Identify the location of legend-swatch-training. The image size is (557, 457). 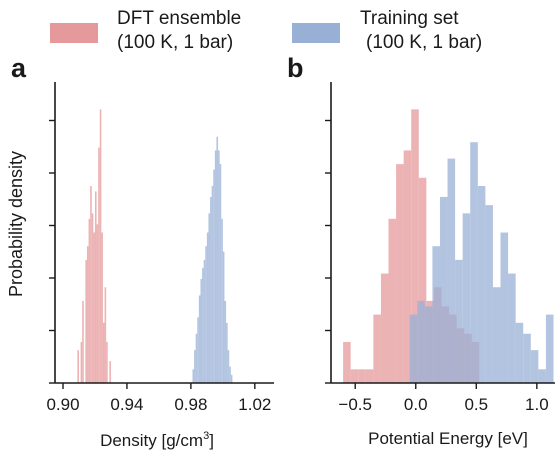
(316, 33).